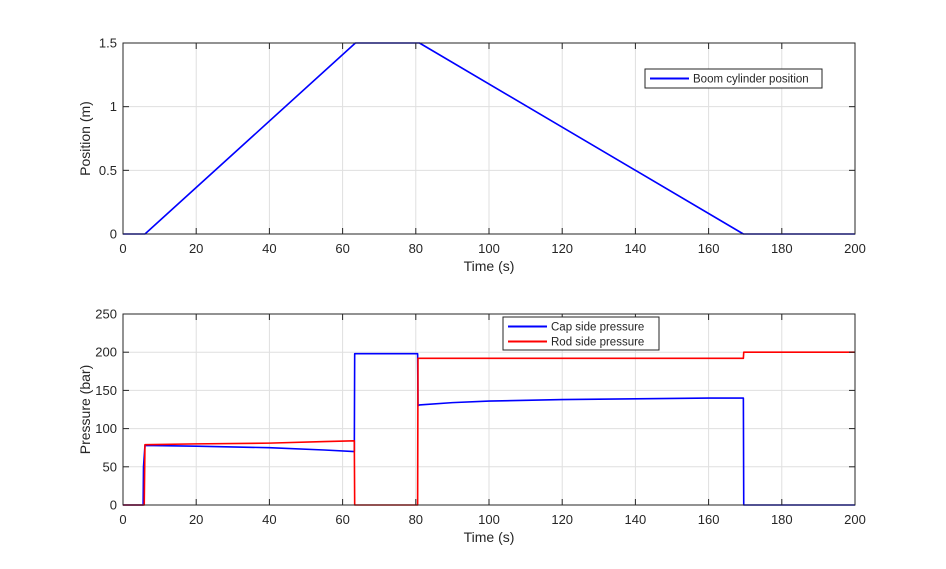 The height and width of the screenshot is (569, 946). I want to click on y-tick-label: 250, so click(106, 314).